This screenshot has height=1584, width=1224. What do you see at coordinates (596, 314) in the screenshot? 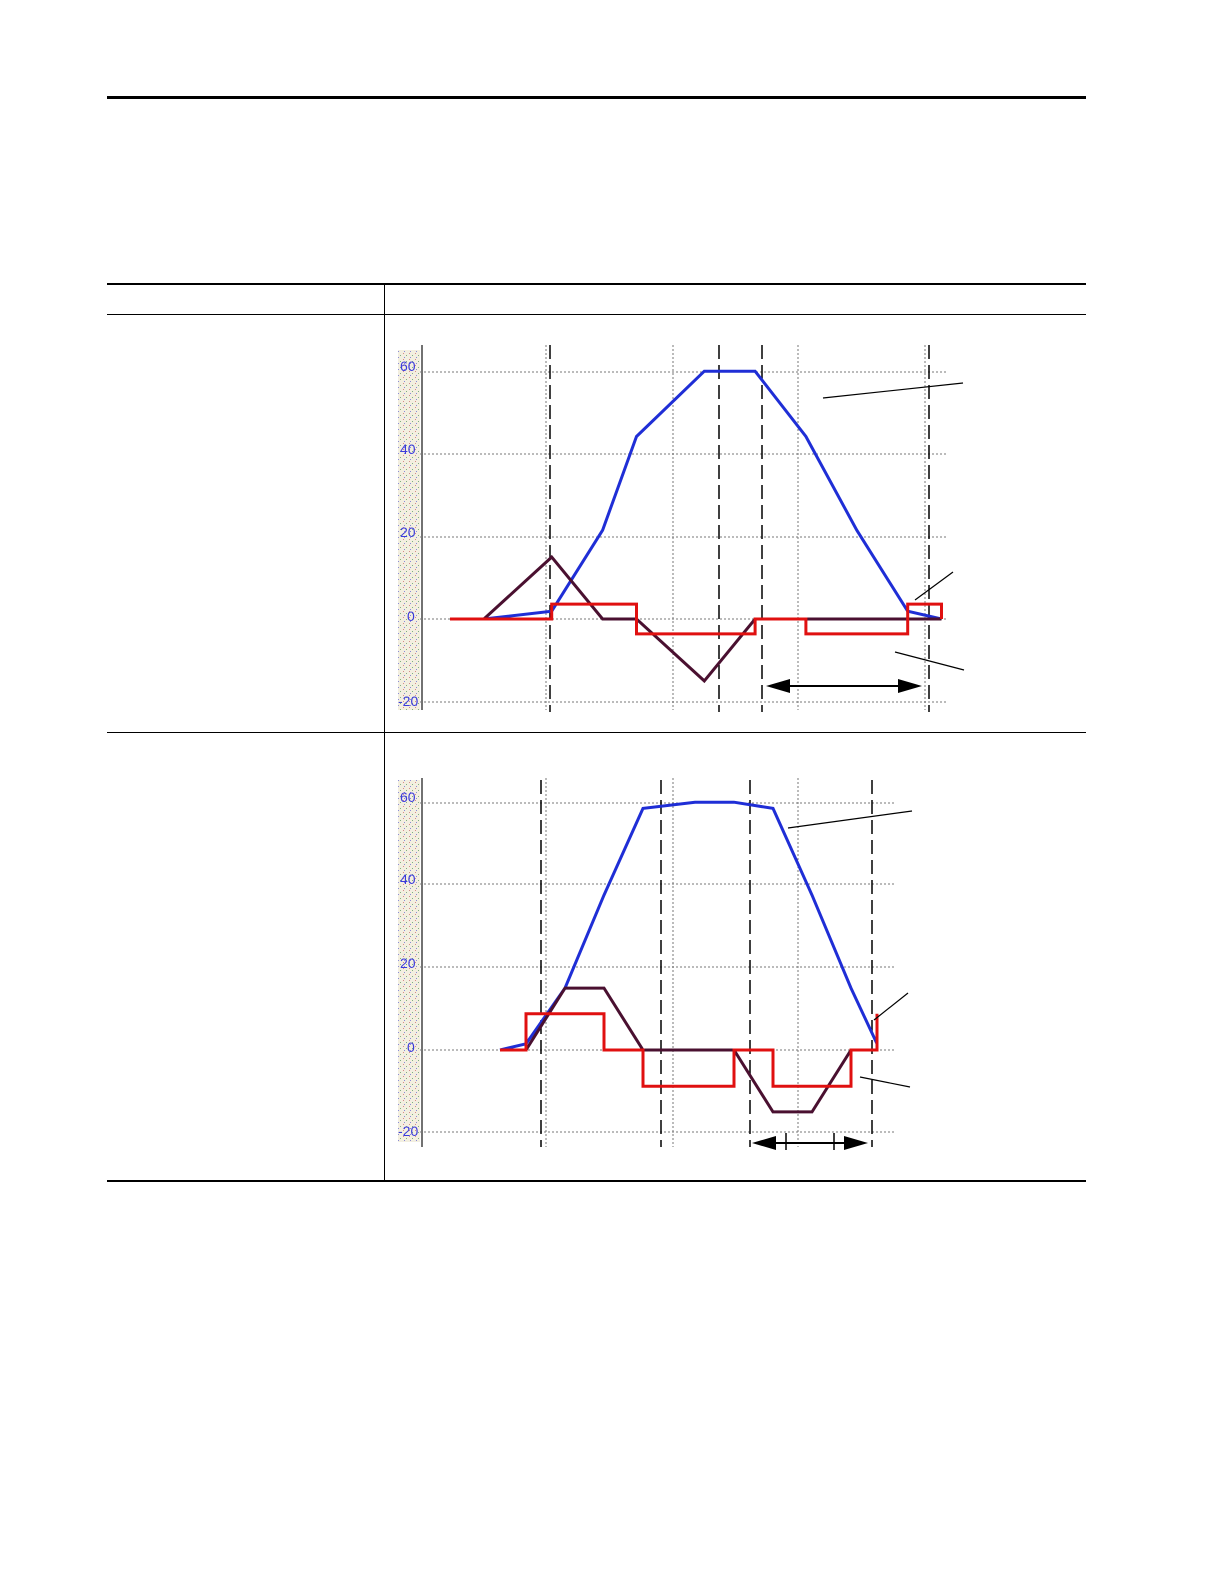
I see `table-header-rule` at bounding box center [596, 314].